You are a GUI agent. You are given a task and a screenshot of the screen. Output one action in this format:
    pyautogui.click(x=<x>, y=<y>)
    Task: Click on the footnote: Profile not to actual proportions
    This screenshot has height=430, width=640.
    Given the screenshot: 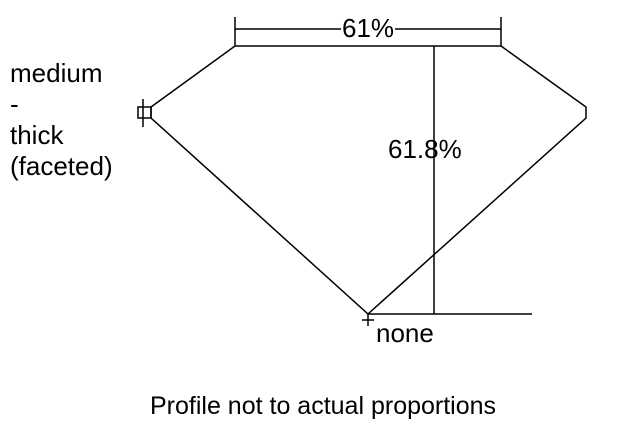 What is the action you would take?
    pyautogui.click(x=323, y=406)
    